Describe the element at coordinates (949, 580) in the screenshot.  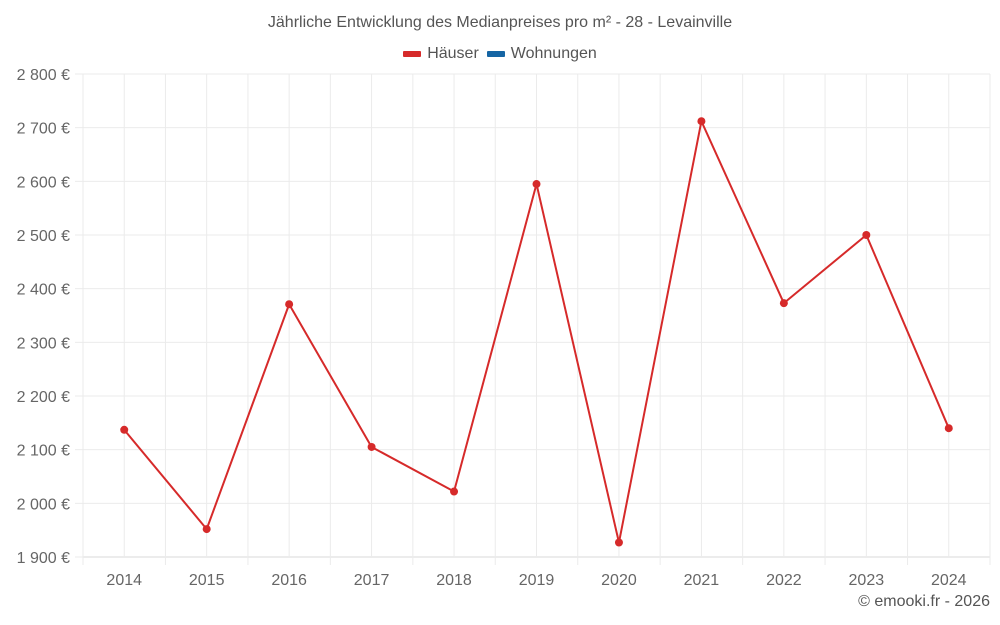
I see `x-tick-label: 2024` at that location.